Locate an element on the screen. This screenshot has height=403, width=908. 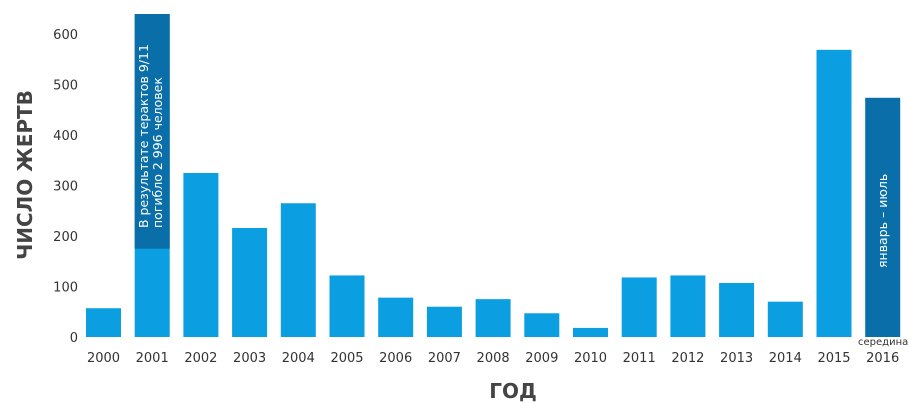
bar-2015 is located at coordinates (834, 193).